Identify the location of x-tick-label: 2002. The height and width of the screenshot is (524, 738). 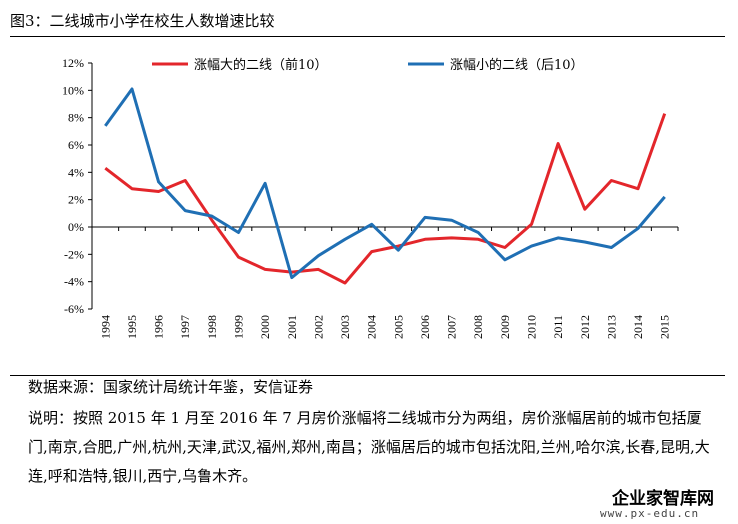
(318, 327).